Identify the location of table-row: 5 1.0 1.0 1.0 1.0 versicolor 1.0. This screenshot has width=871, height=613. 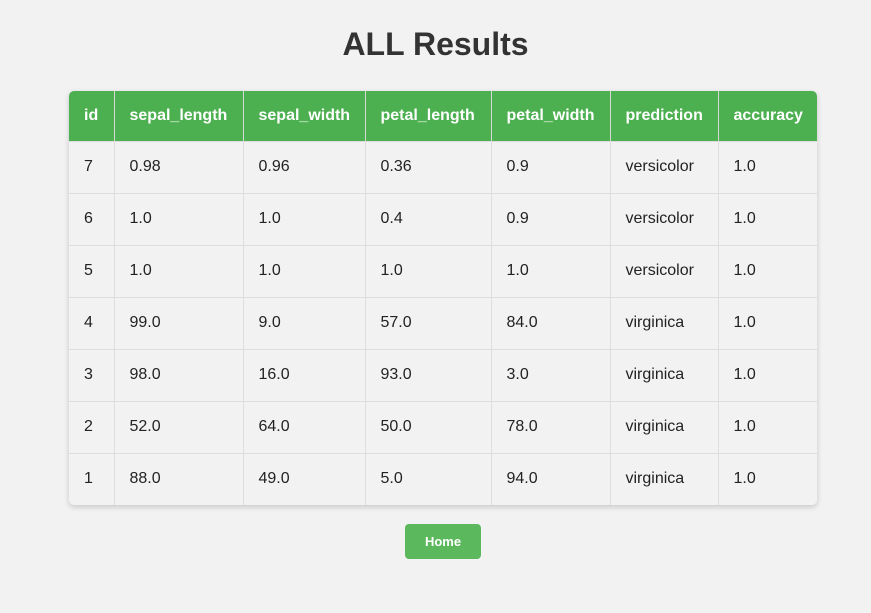
(443, 270).